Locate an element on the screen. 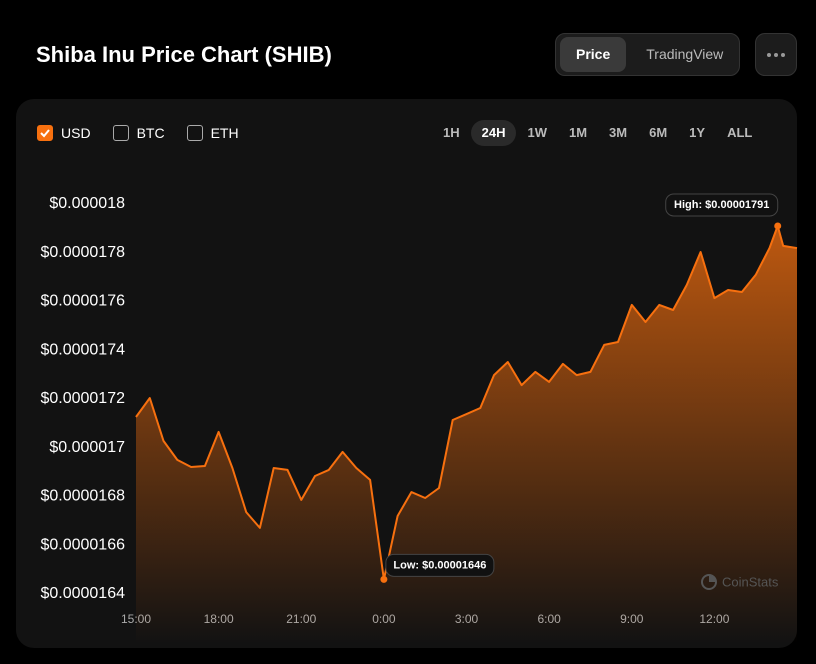 This screenshot has width=816, height=664. range-button: ALL is located at coordinates (740, 132).